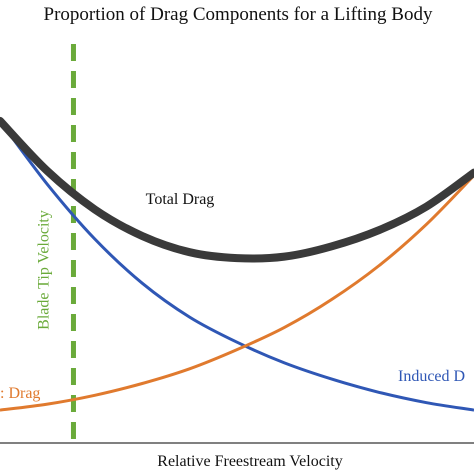 The image size is (474, 474). Describe the element at coordinates (180, 199) in the screenshot. I see `total-drag-label: Total Drag` at that location.